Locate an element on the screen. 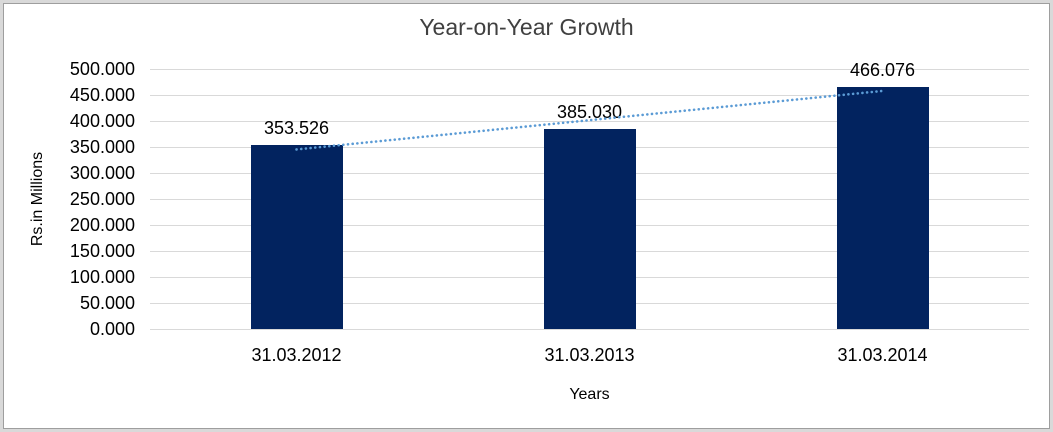 This screenshot has height=432, width=1053. x-tick-label: 31.03.2012 is located at coordinates (296, 355).